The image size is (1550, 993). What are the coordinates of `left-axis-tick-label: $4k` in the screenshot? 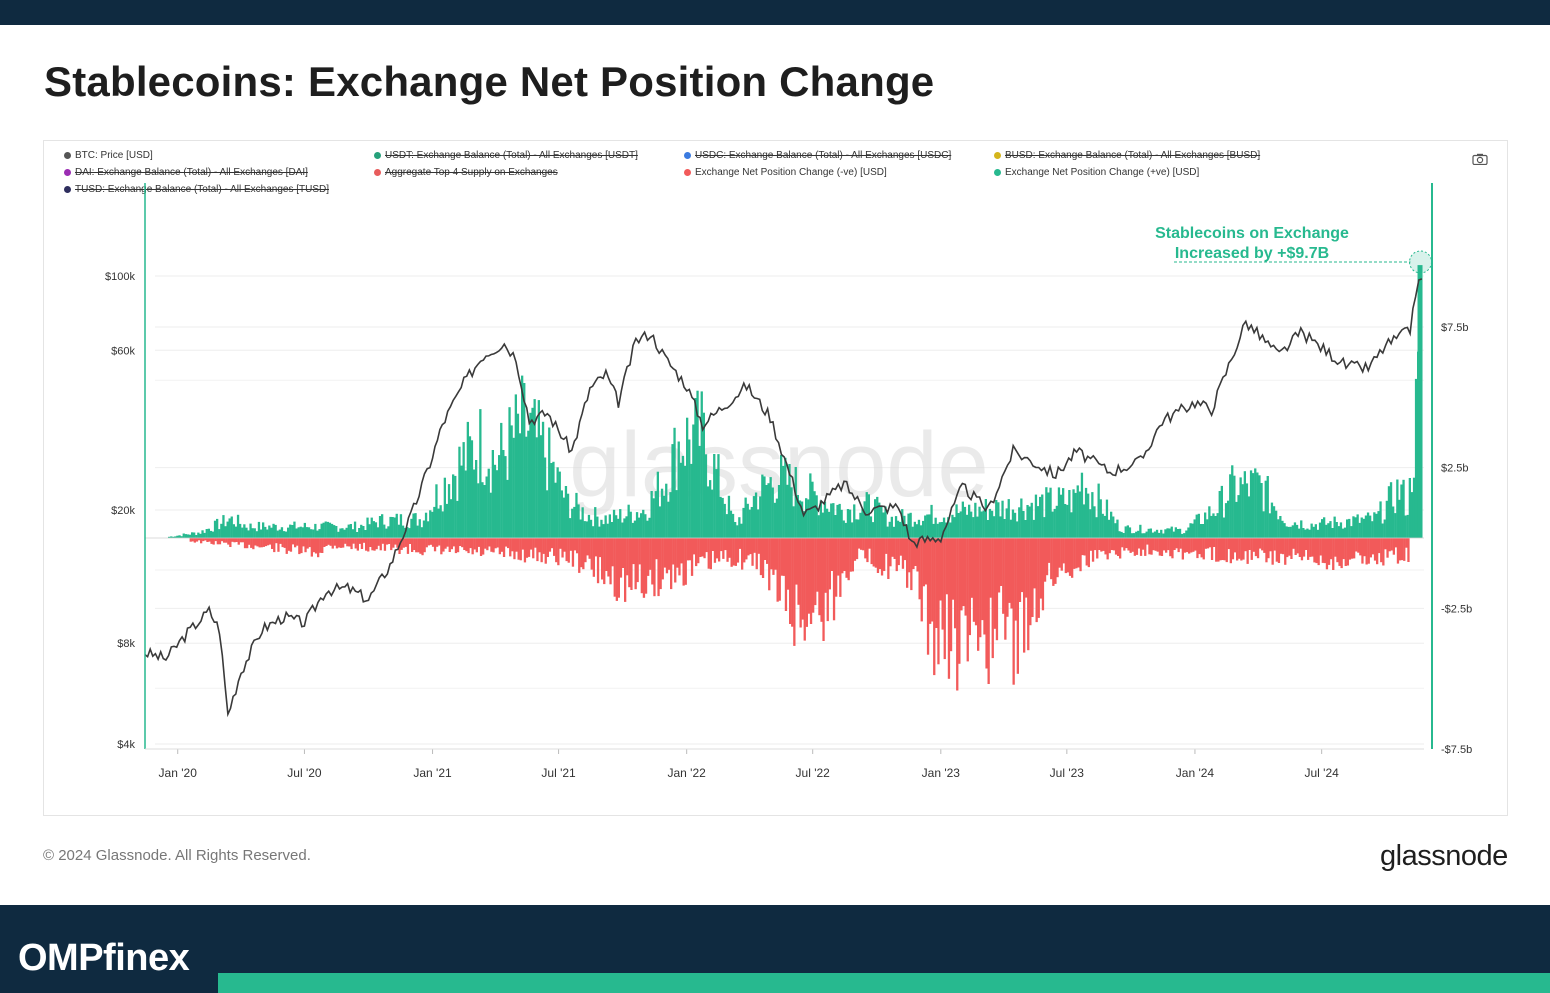 It's located at (126, 745).